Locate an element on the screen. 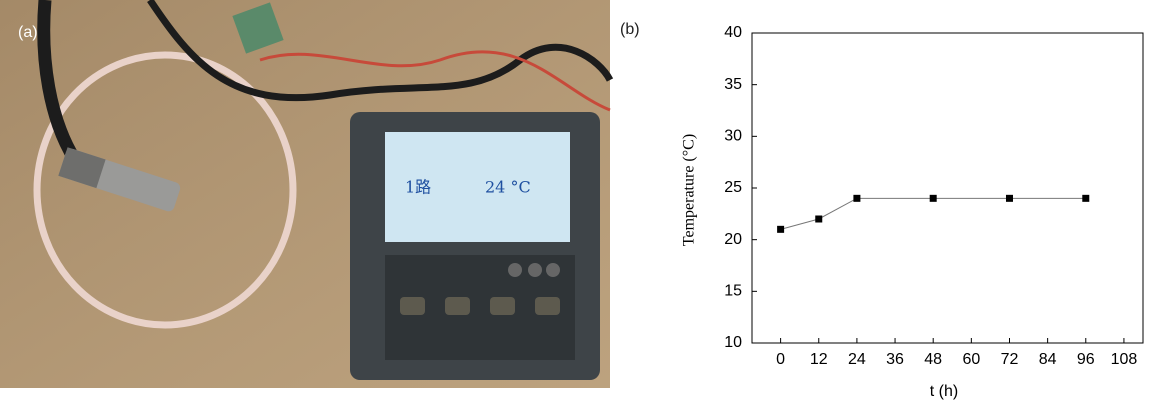 The image size is (1149, 406). probe-cable is located at coordinates (59, 82).